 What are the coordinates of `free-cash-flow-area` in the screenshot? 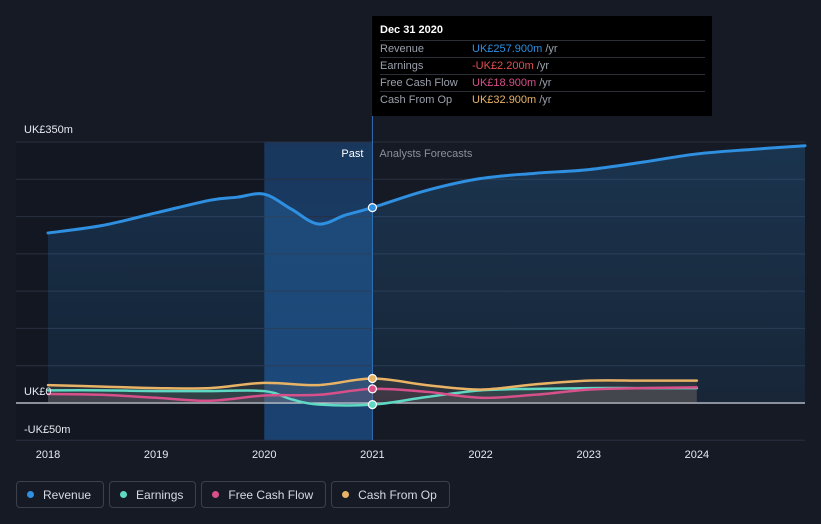 It's located at (372, 395).